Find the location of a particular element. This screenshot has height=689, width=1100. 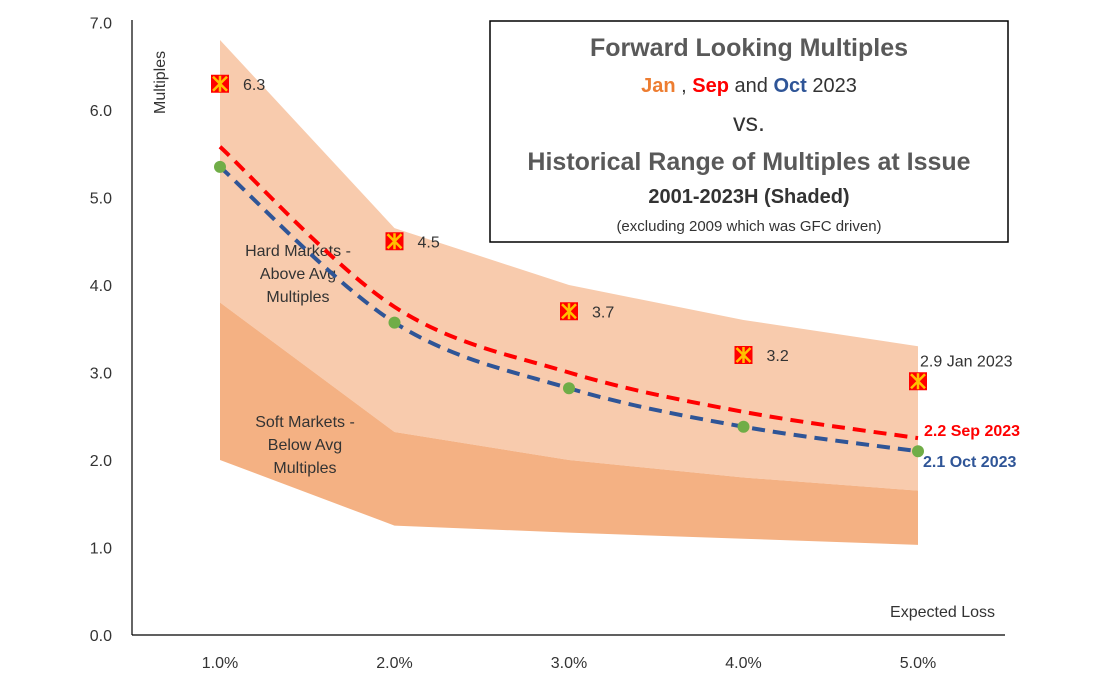

y-tick-label: 5.0 is located at coordinates (101, 199).